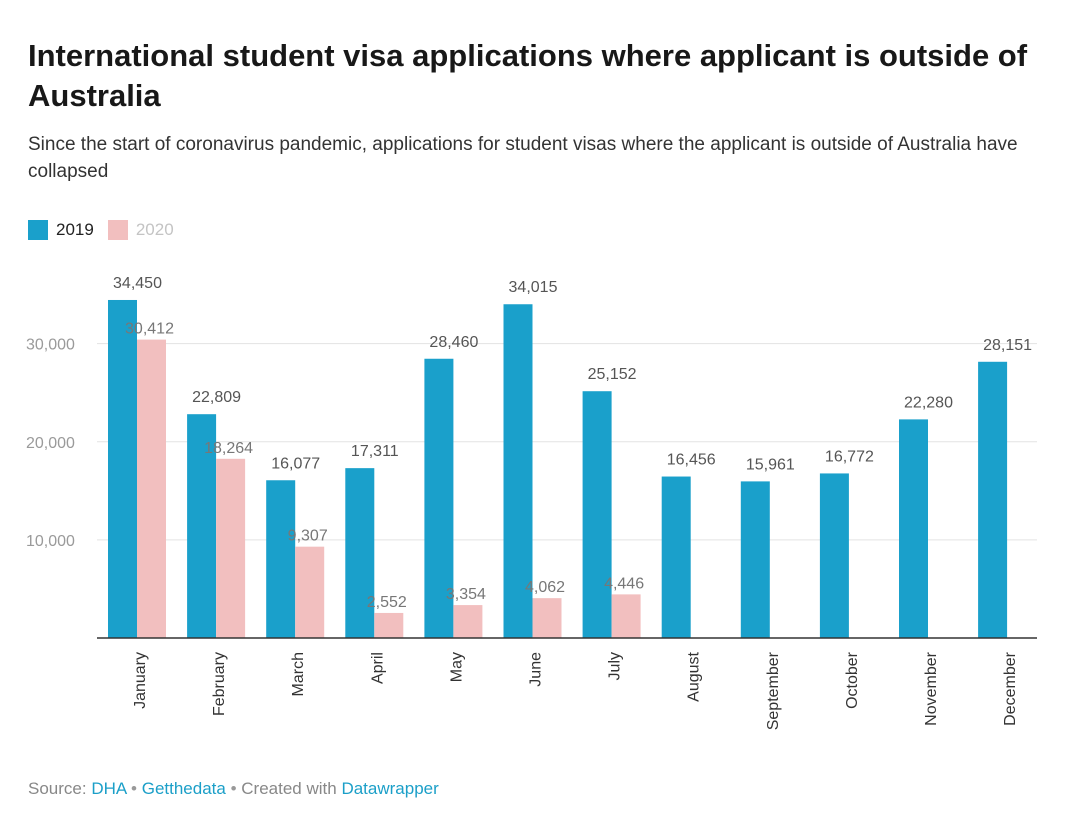 The image size is (1080, 814). What do you see at coordinates (109, 788) in the screenshot?
I see `source-link-dha: DHA` at bounding box center [109, 788].